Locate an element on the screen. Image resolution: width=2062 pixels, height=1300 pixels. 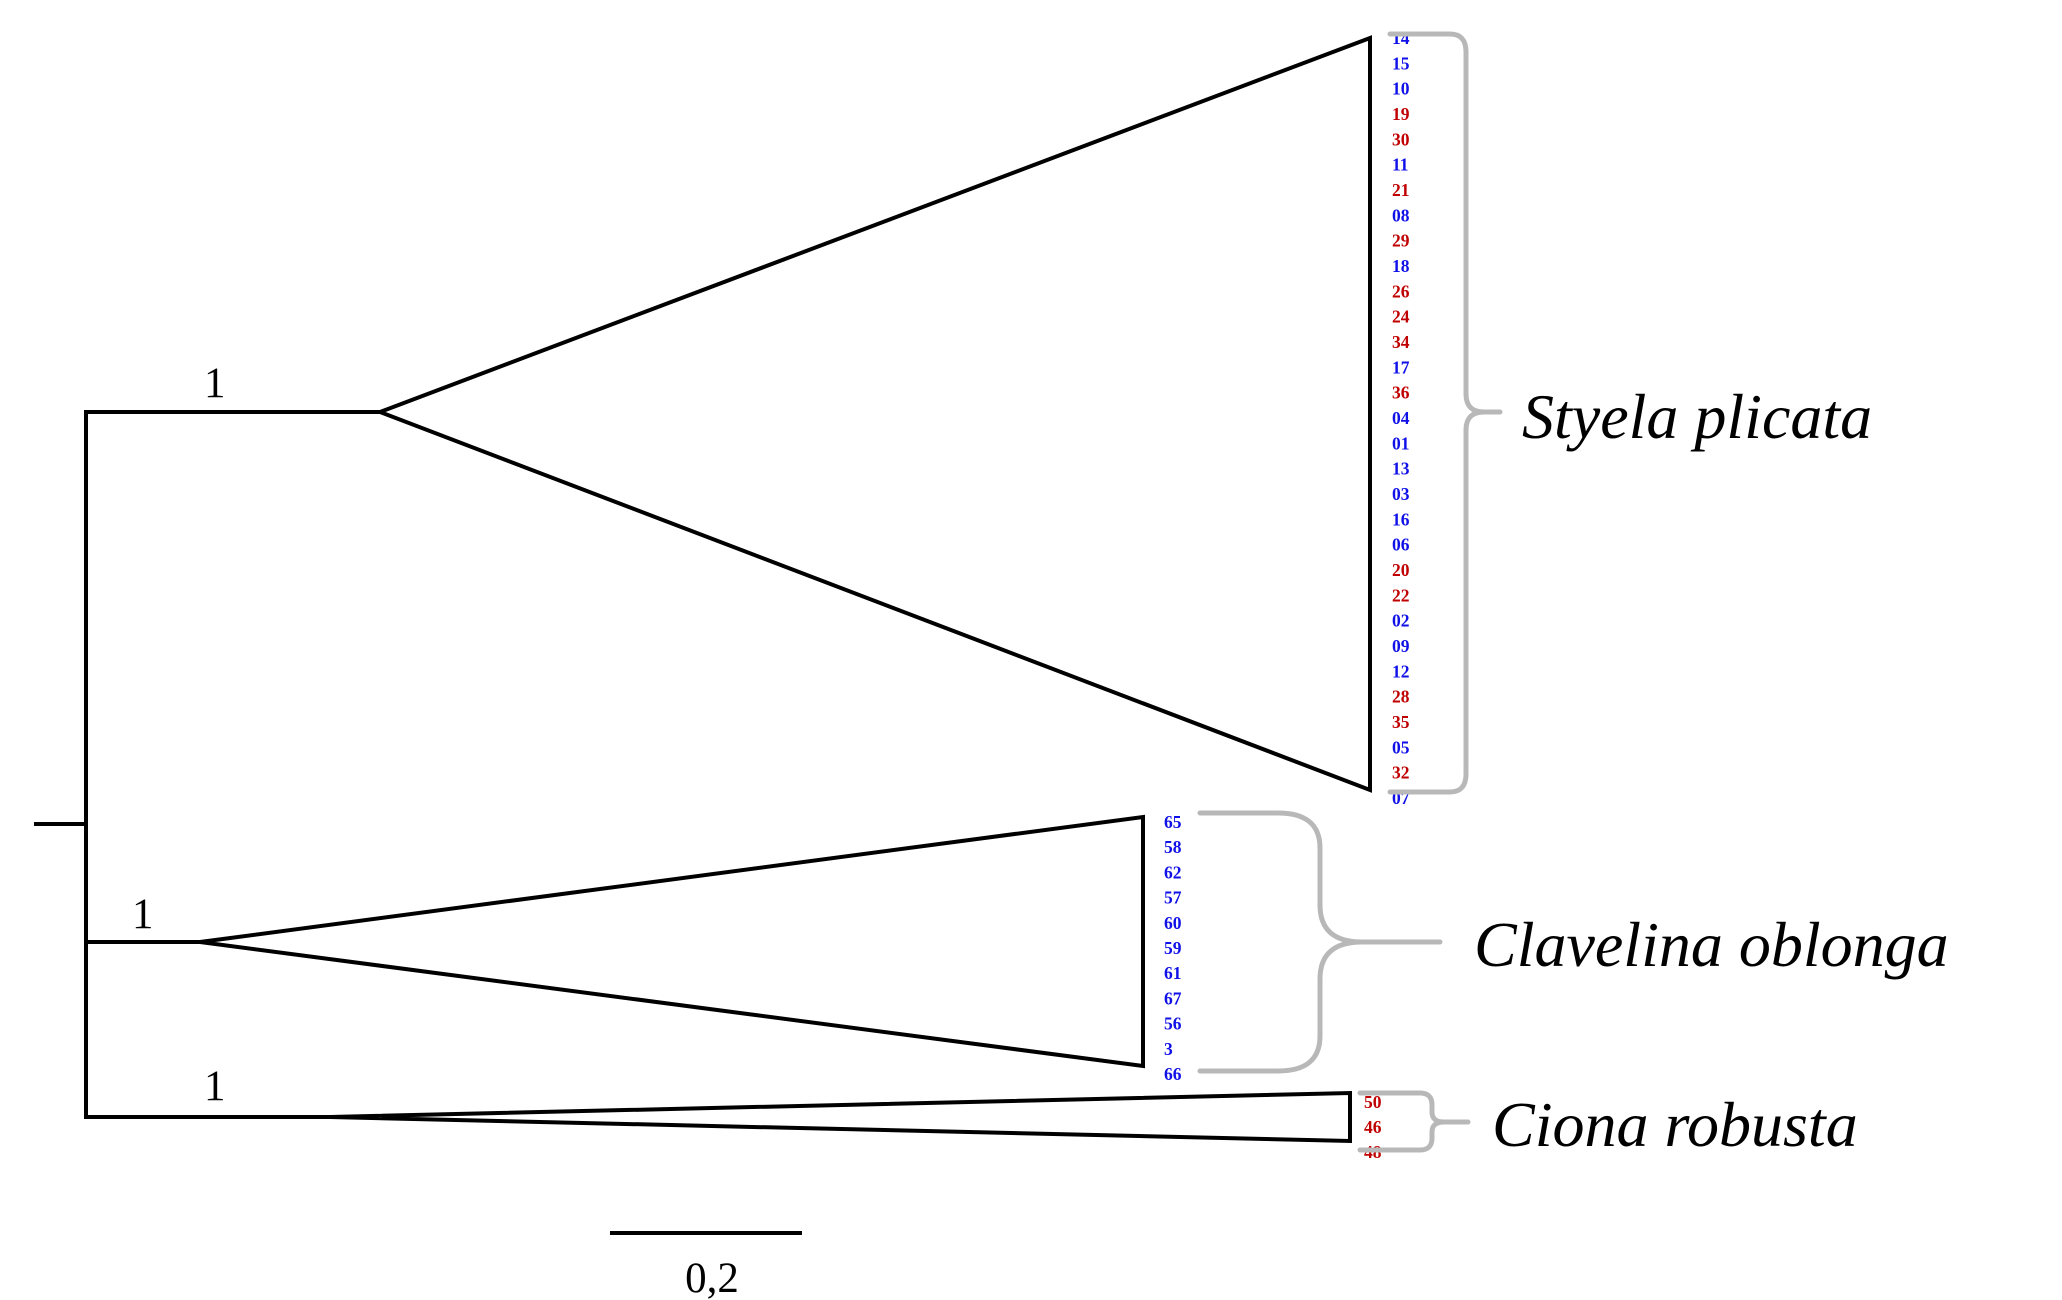
support-value-ciona: 1 is located at coordinates (215, 1086).